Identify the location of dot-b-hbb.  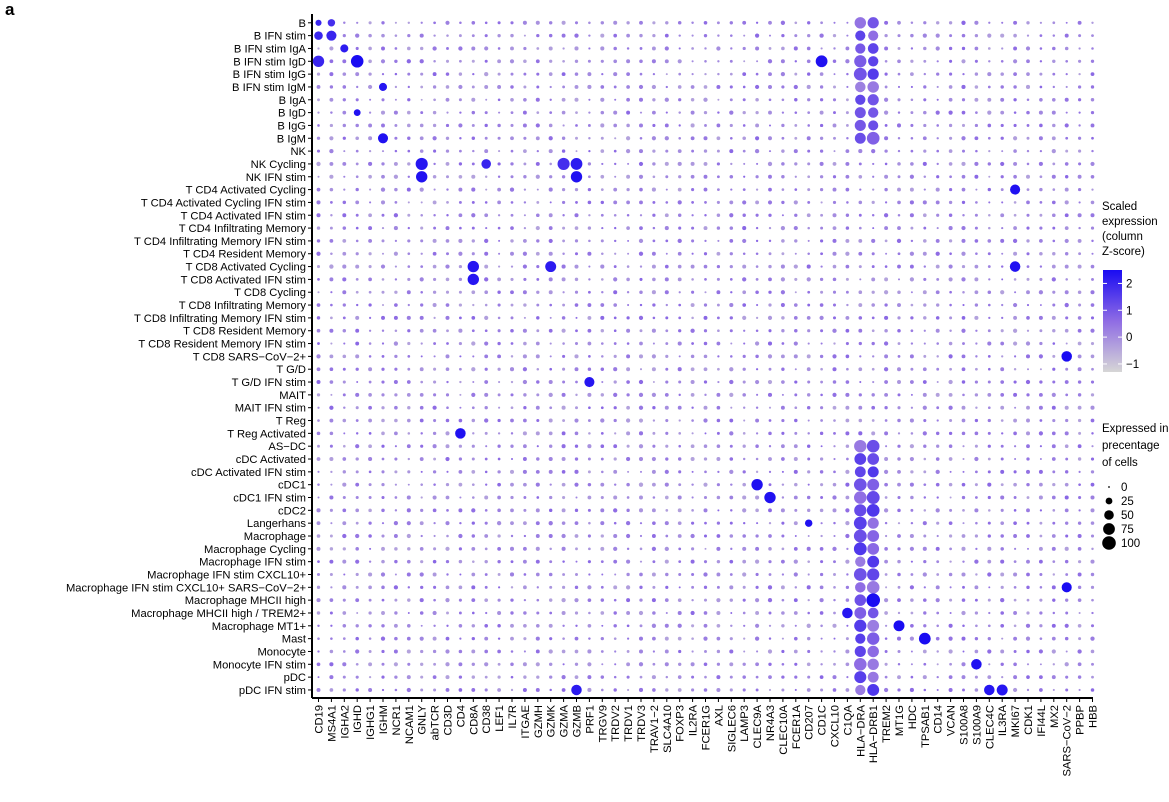
(1092, 22).